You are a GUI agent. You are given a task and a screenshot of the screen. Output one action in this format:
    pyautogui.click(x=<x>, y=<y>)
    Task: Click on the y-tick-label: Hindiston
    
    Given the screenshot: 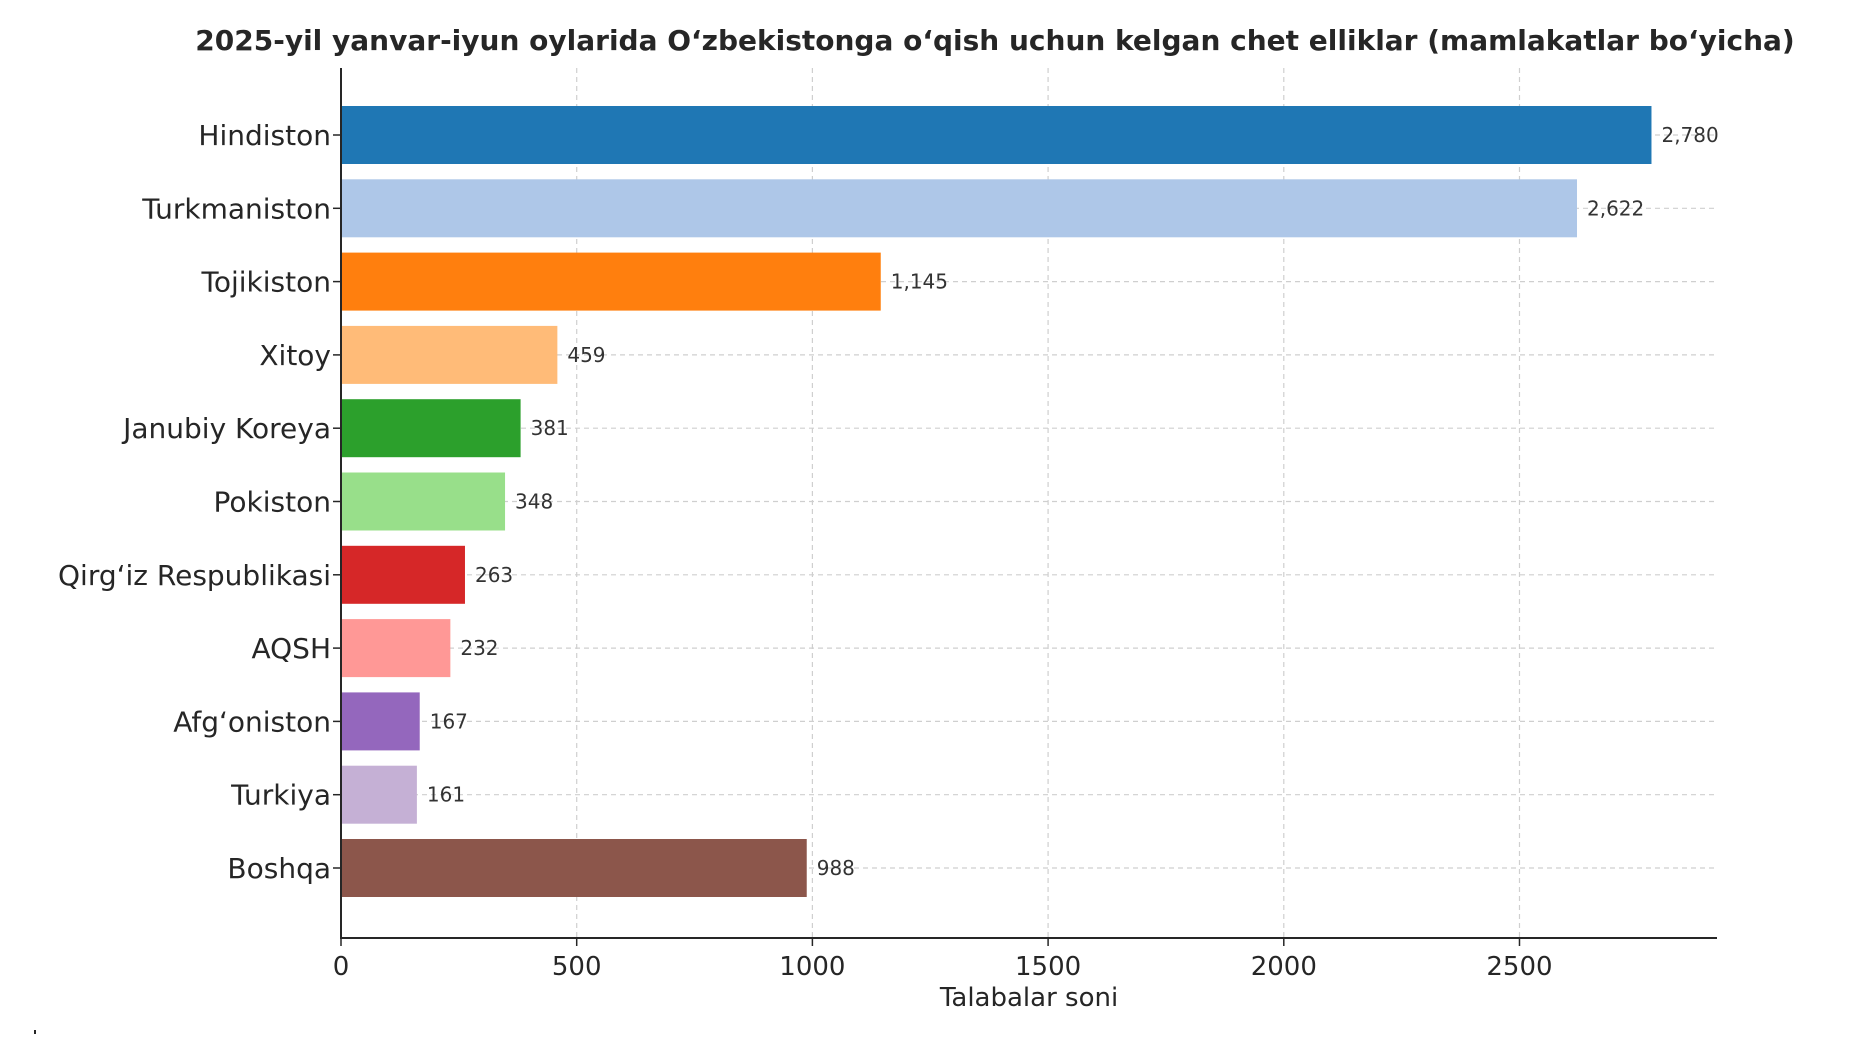 What is the action you would take?
    pyautogui.click(x=264, y=135)
    